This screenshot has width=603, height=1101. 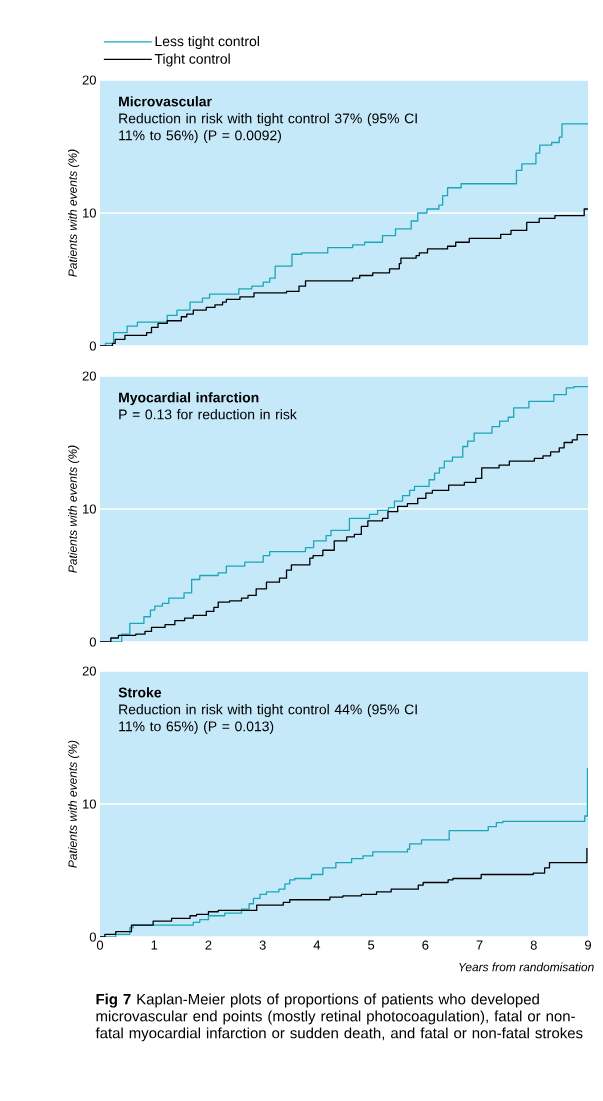 I want to click on legend-label: Tight control, so click(x=192, y=60).